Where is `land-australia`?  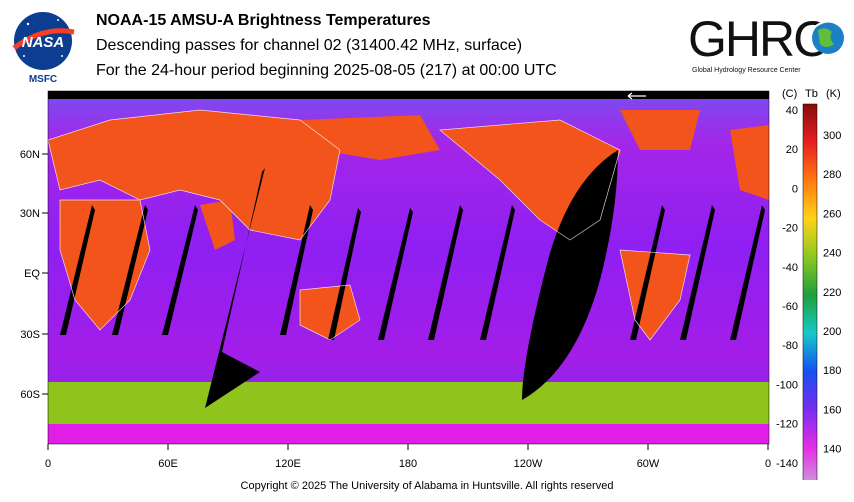 land-australia is located at coordinates (330, 312).